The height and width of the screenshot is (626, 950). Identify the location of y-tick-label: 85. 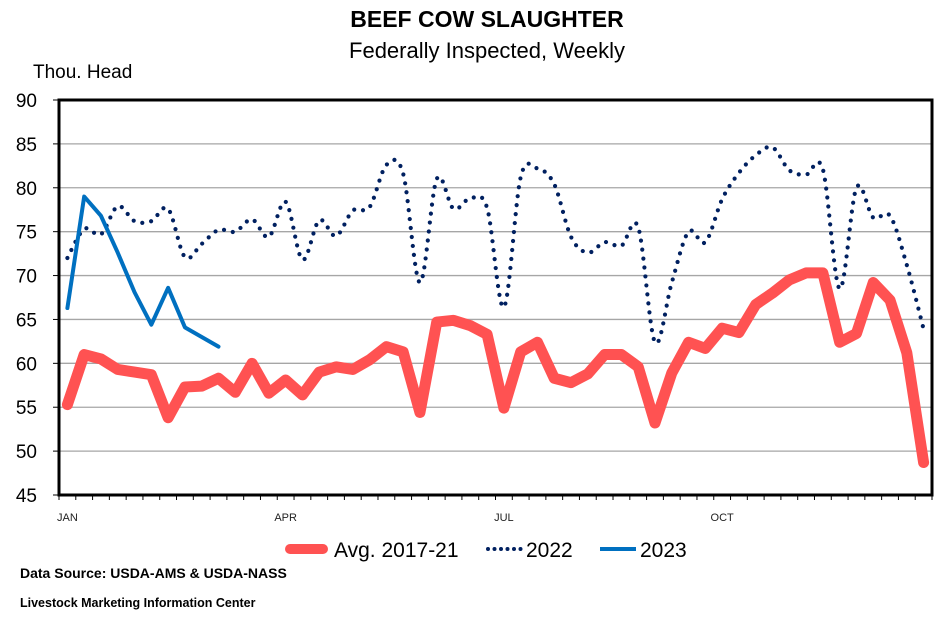
(26, 145).